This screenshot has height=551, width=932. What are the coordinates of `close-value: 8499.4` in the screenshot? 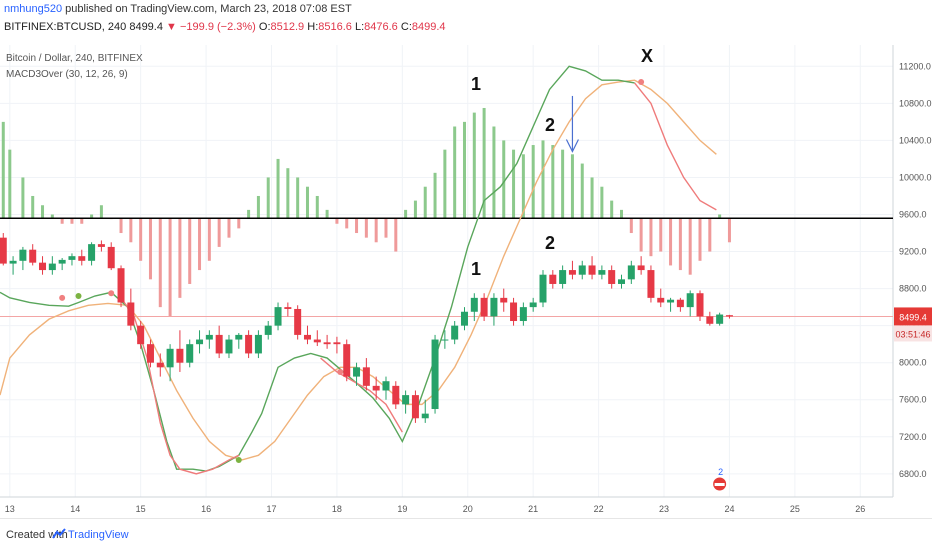 It's located at (428, 27).